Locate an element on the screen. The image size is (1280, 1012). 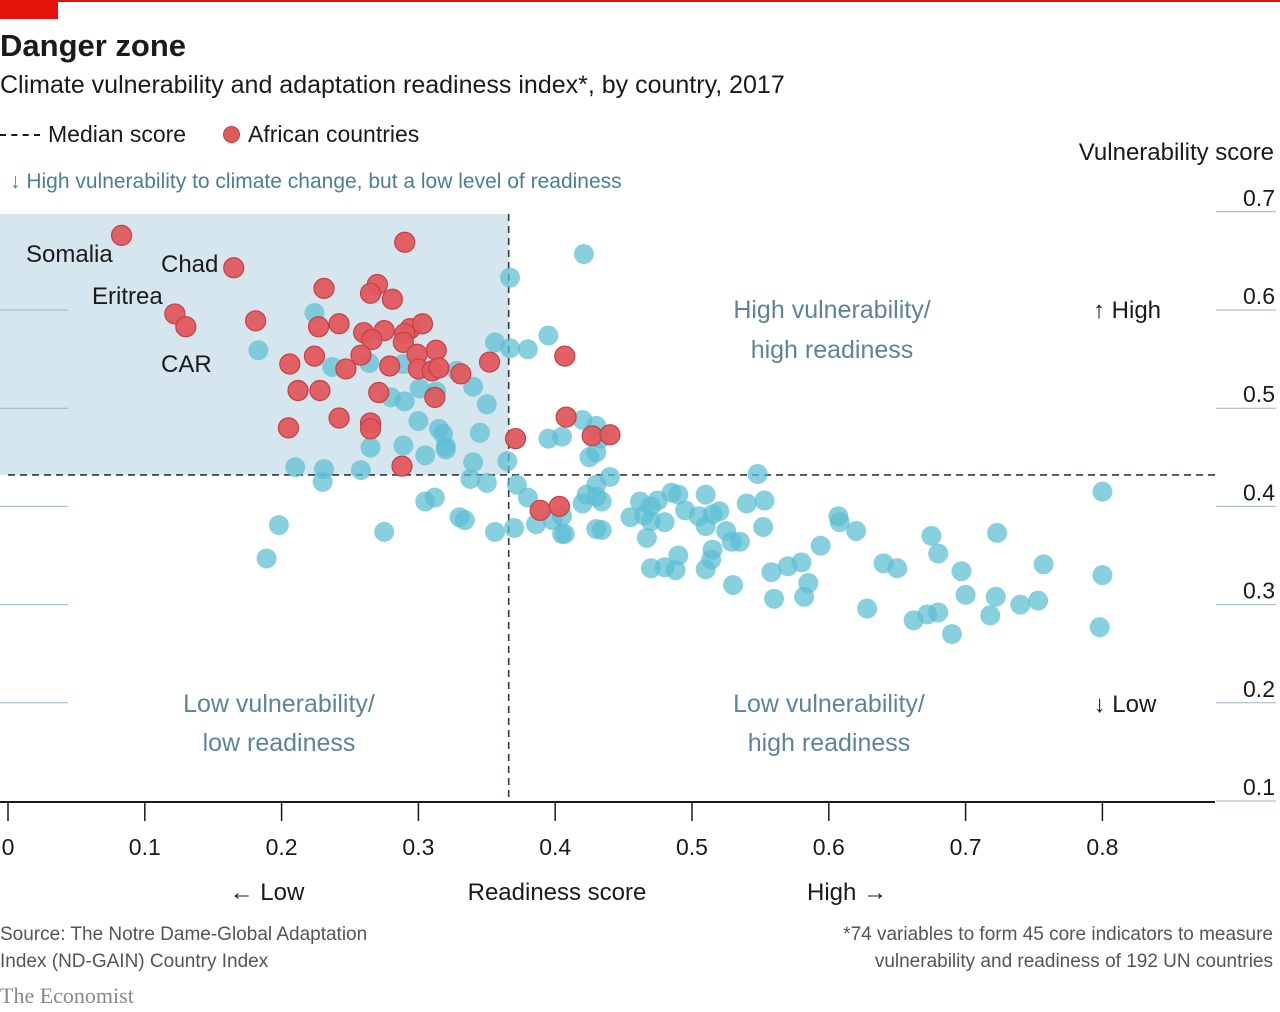
x-tick-label: 0.5 is located at coordinates (692, 847).